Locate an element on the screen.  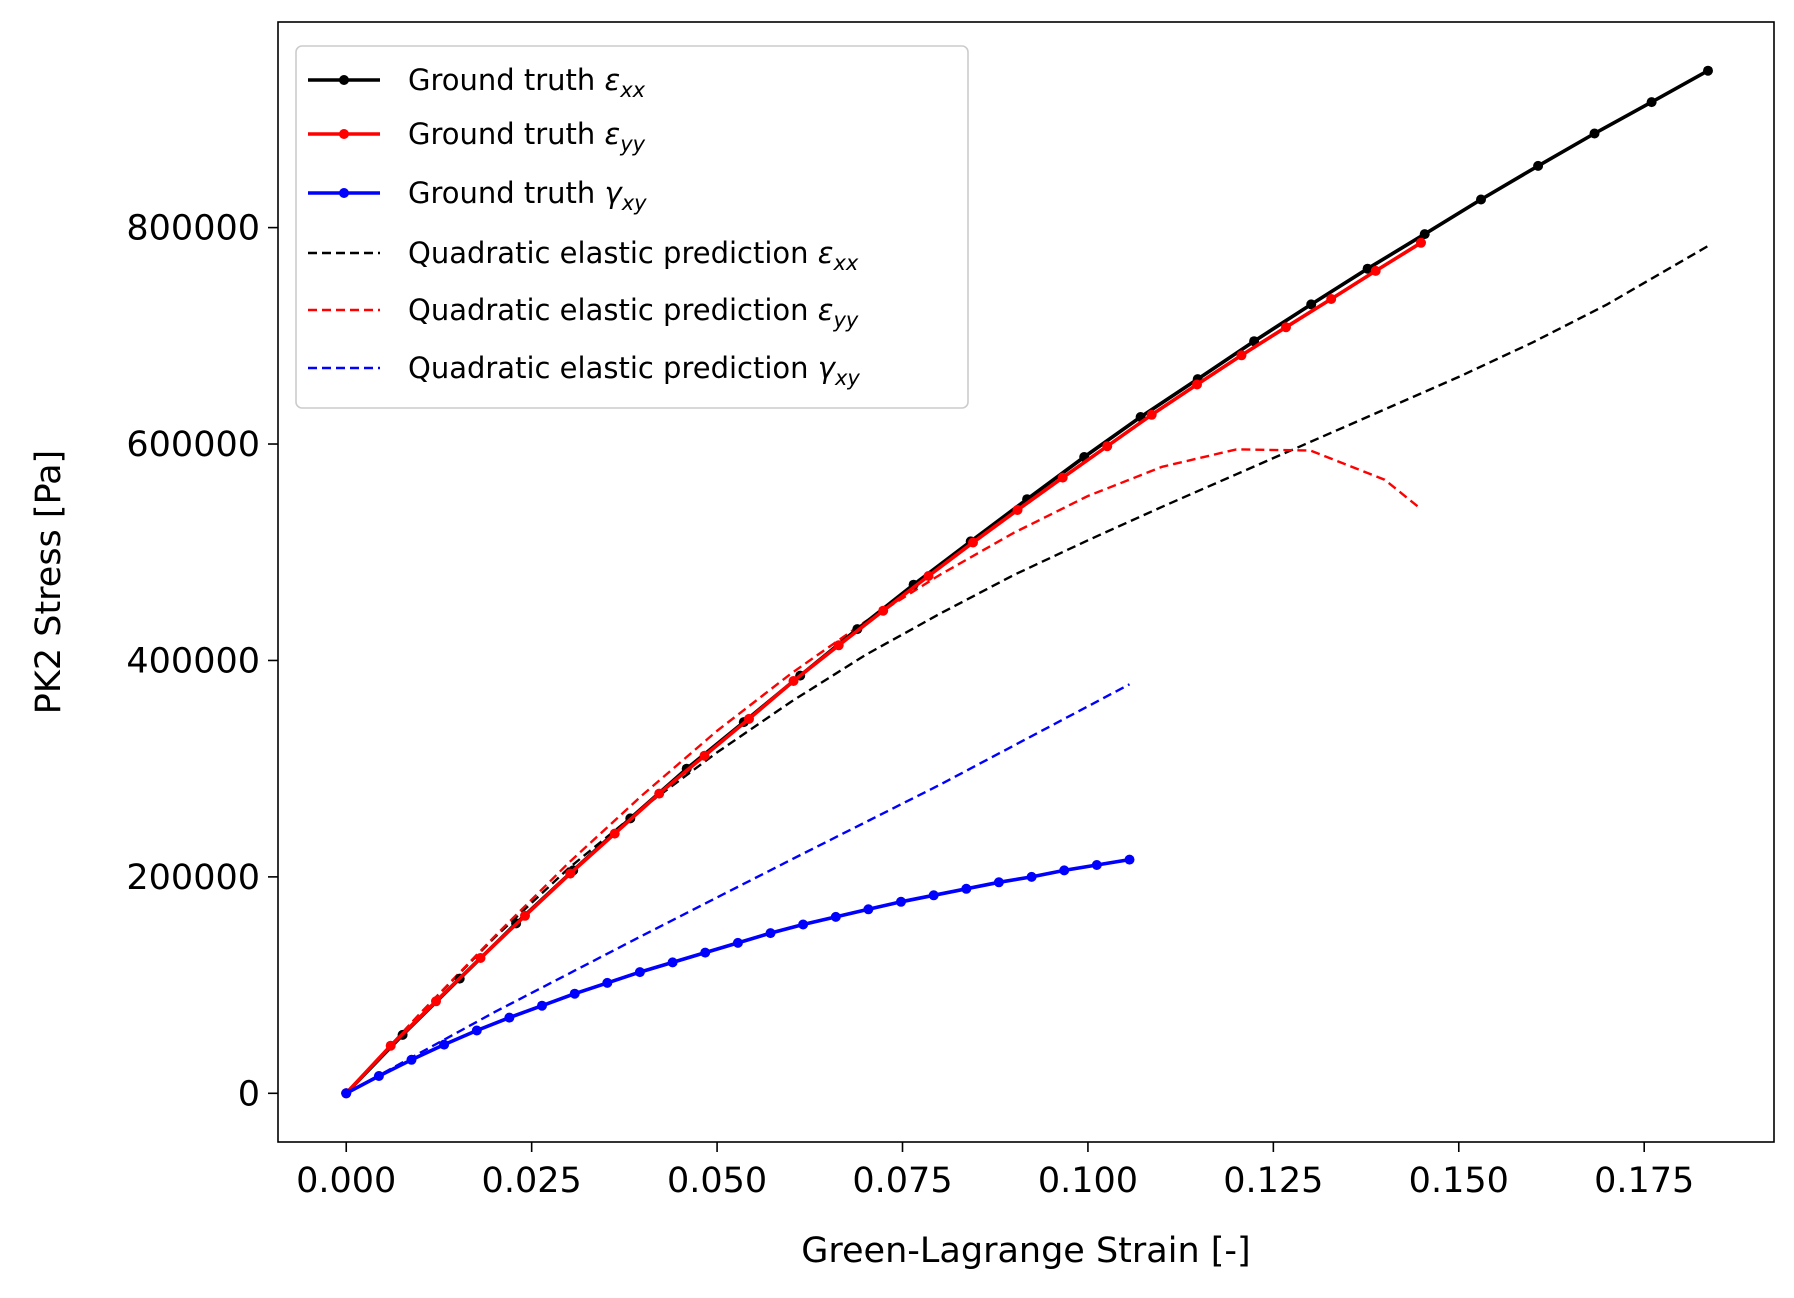
y-axis-label: PK2 Stress [Pa] is located at coordinates (49, 582).